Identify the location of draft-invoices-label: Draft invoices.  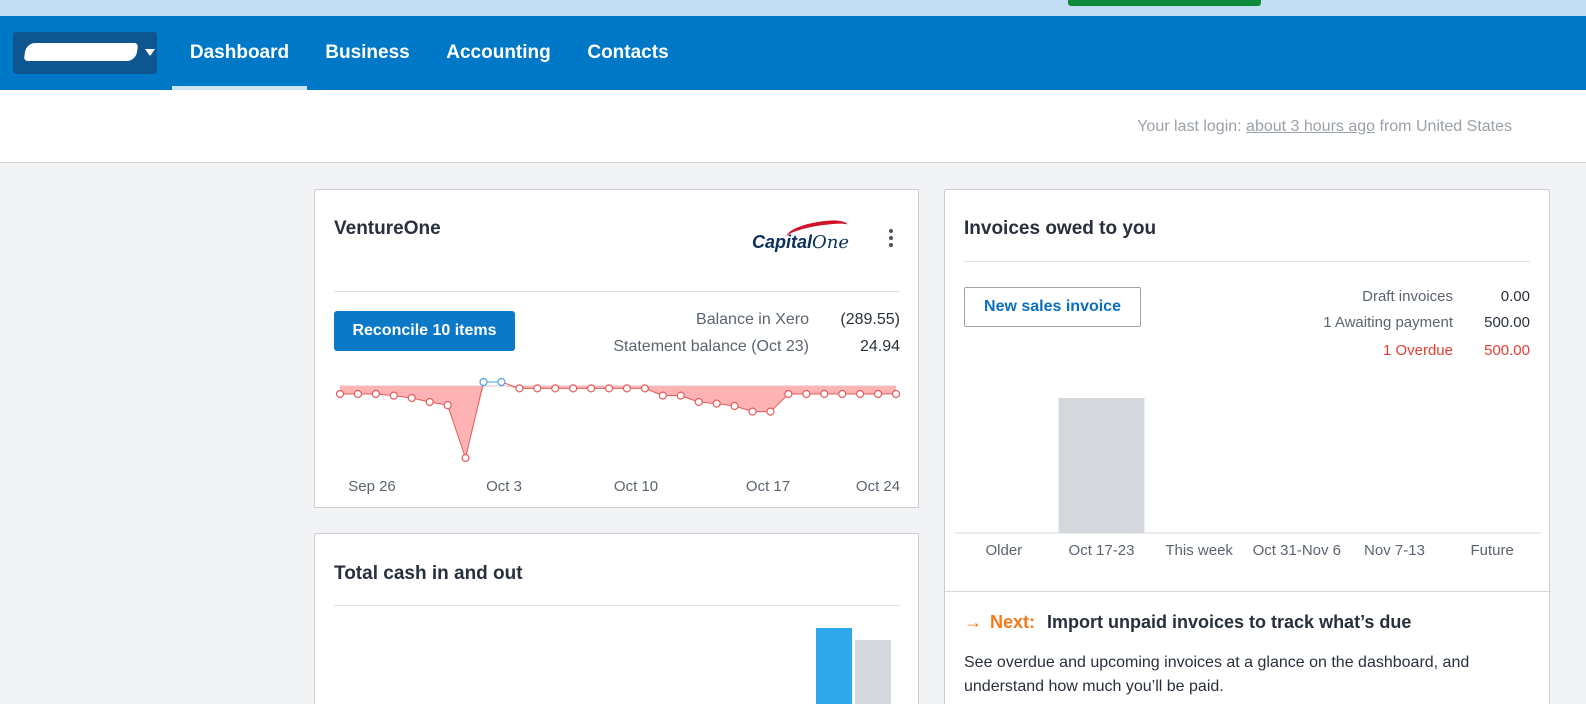
(1407, 296).